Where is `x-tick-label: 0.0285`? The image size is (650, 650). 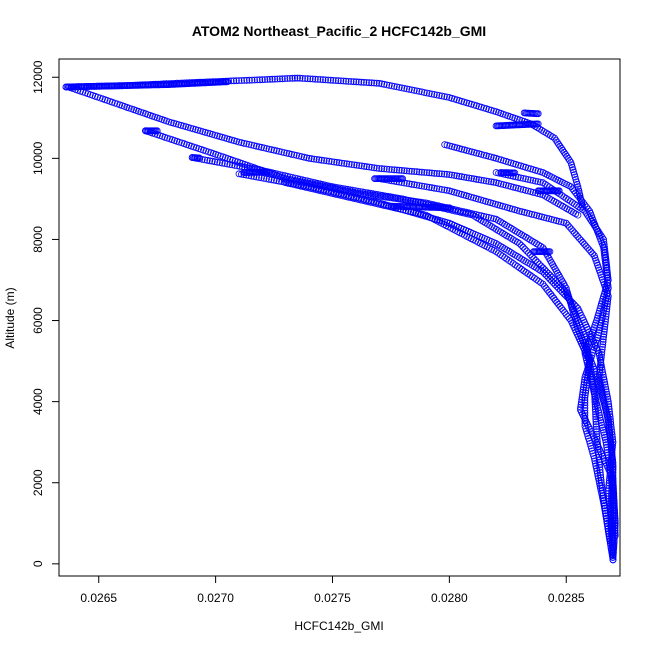
x-tick-label: 0.0285 is located at coordinates (566, 598).